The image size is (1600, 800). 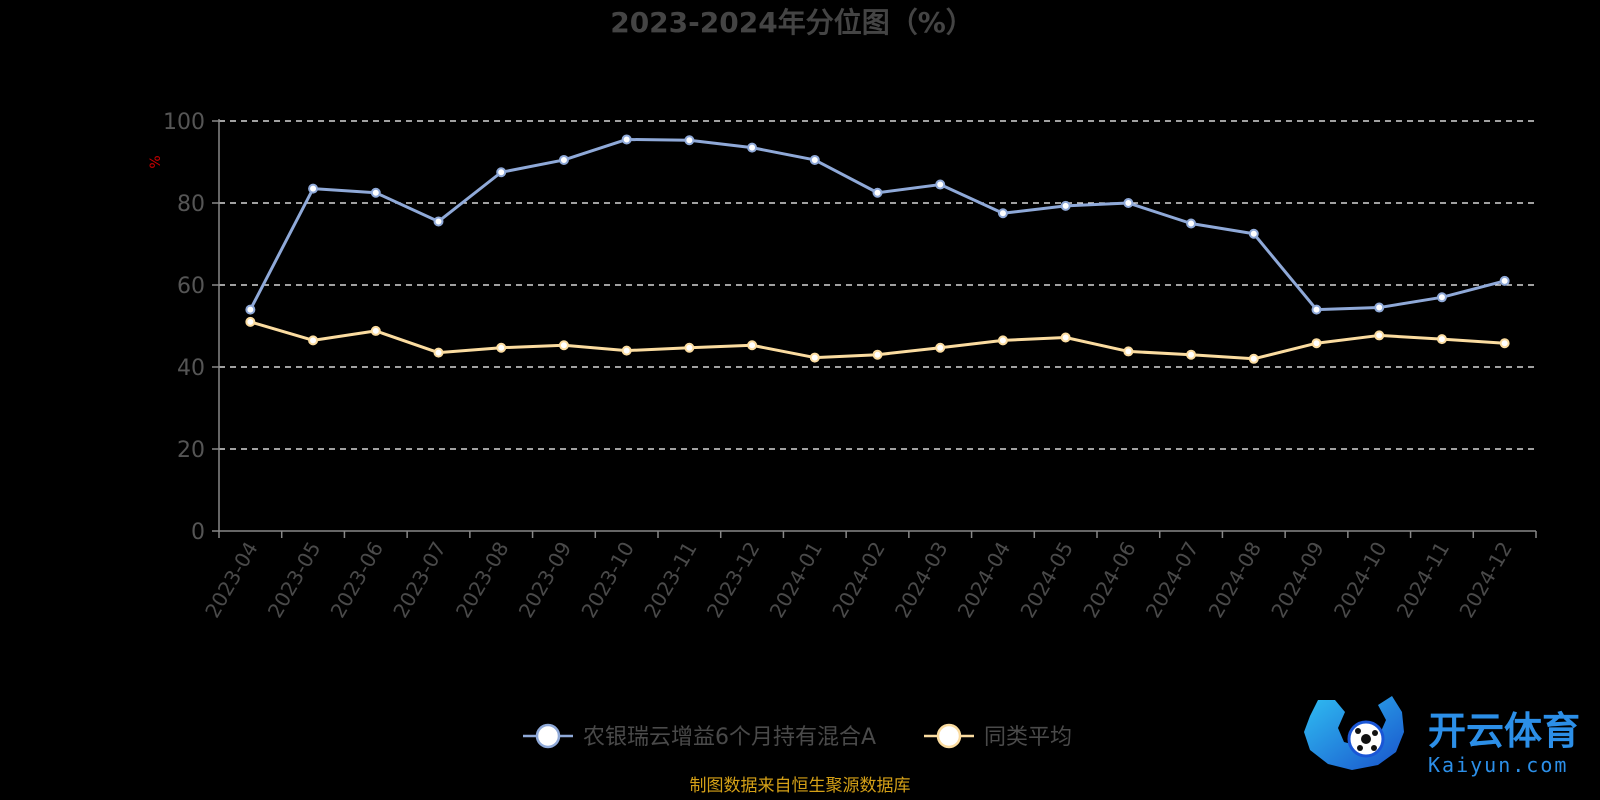 What do you see at coordinates (184, 122) in the screenshot?
I see `y-tick-label: 100` at bounding box center [184, 122].